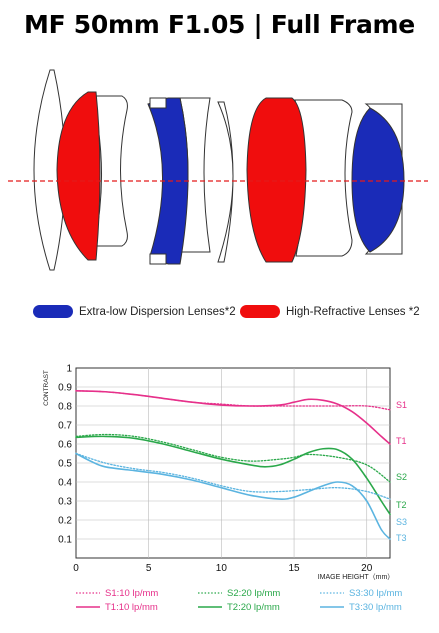 The image size is (439, 633). I want to click on y-tick-label: 1, so click(69, 369).